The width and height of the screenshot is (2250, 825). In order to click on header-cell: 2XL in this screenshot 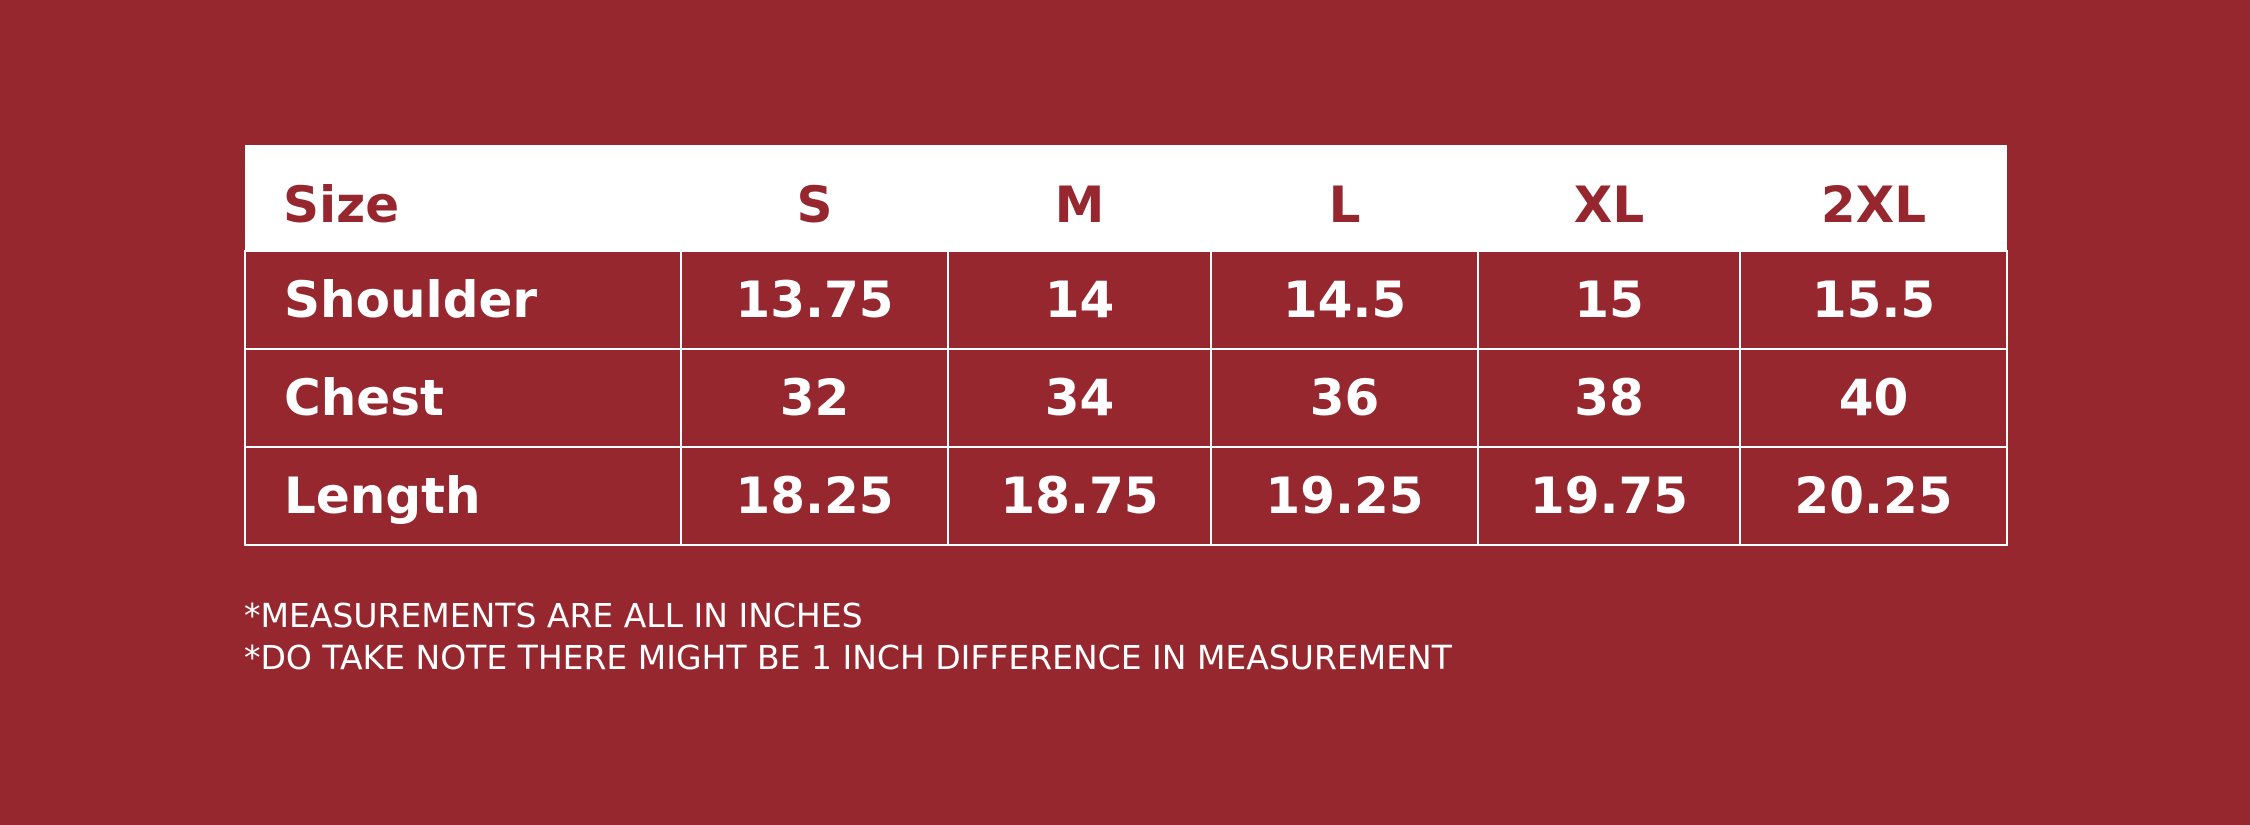, I will do `click(1873, 198)`.